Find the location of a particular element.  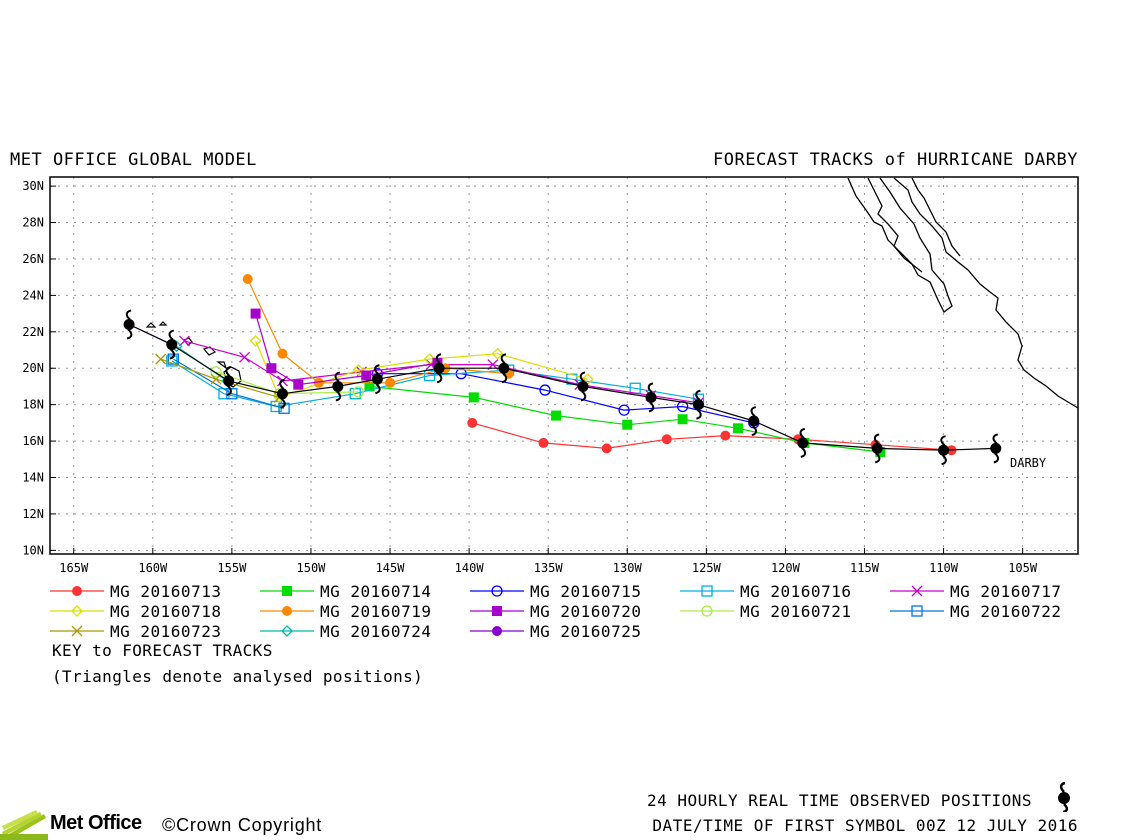

coastline is located at coordinates (963, 293).